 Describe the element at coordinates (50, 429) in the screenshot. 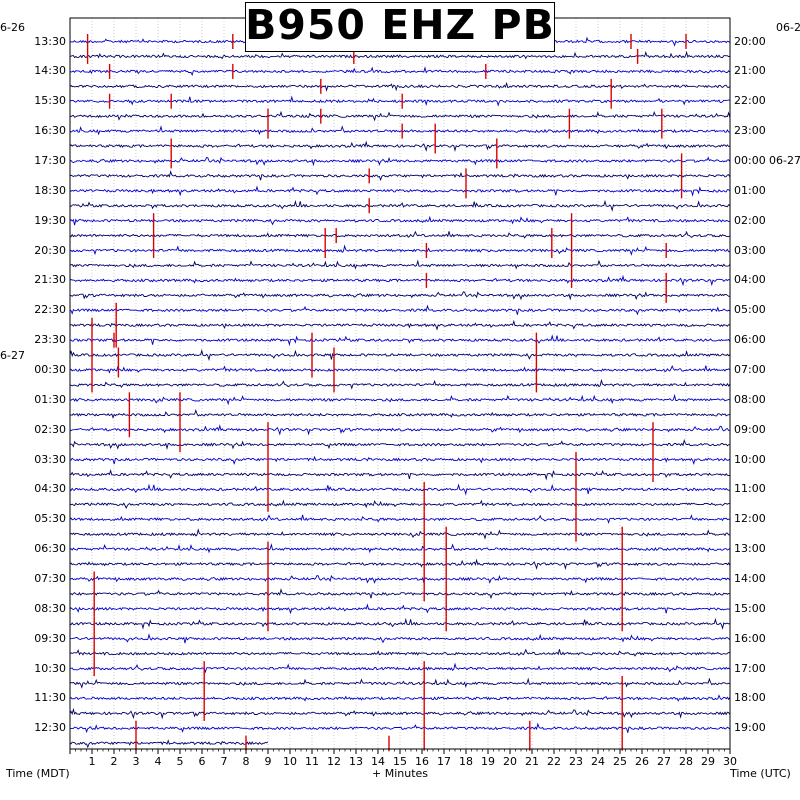

I see `left-time-label: 02:30` at that location.